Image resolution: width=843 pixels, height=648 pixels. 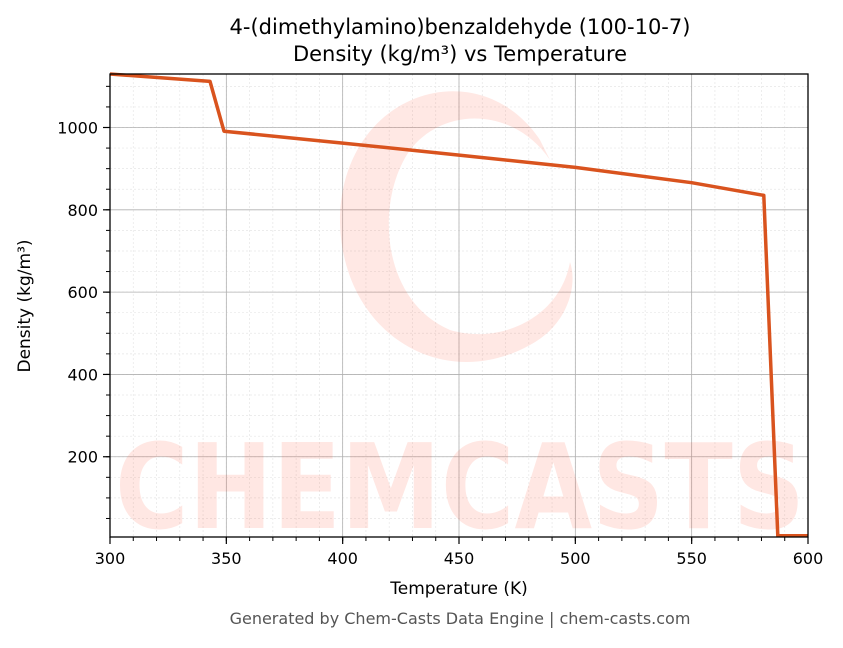 What do you see at coordinates (226, 558) in the screenshot?
I see `x-tick-label: 350` at bounding box center [226, 558].